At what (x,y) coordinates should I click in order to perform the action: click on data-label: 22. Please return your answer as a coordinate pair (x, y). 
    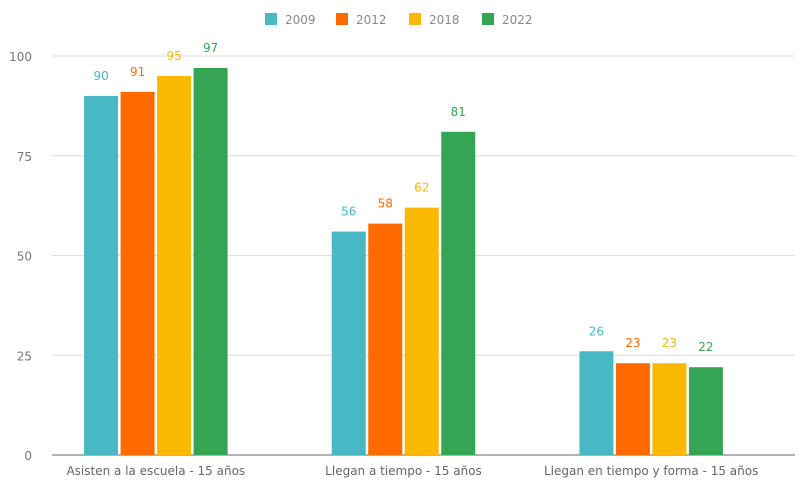
    Looking at the image, I should click on (705, 347).